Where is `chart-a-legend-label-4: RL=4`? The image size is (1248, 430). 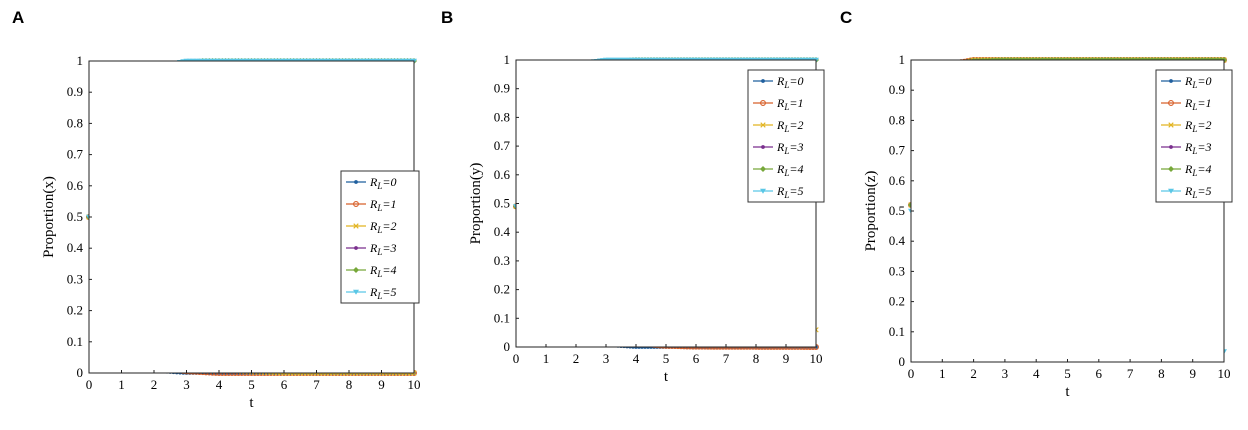
chart-a-legend-label-4: RL=4 is located at coordinates (382, 271).